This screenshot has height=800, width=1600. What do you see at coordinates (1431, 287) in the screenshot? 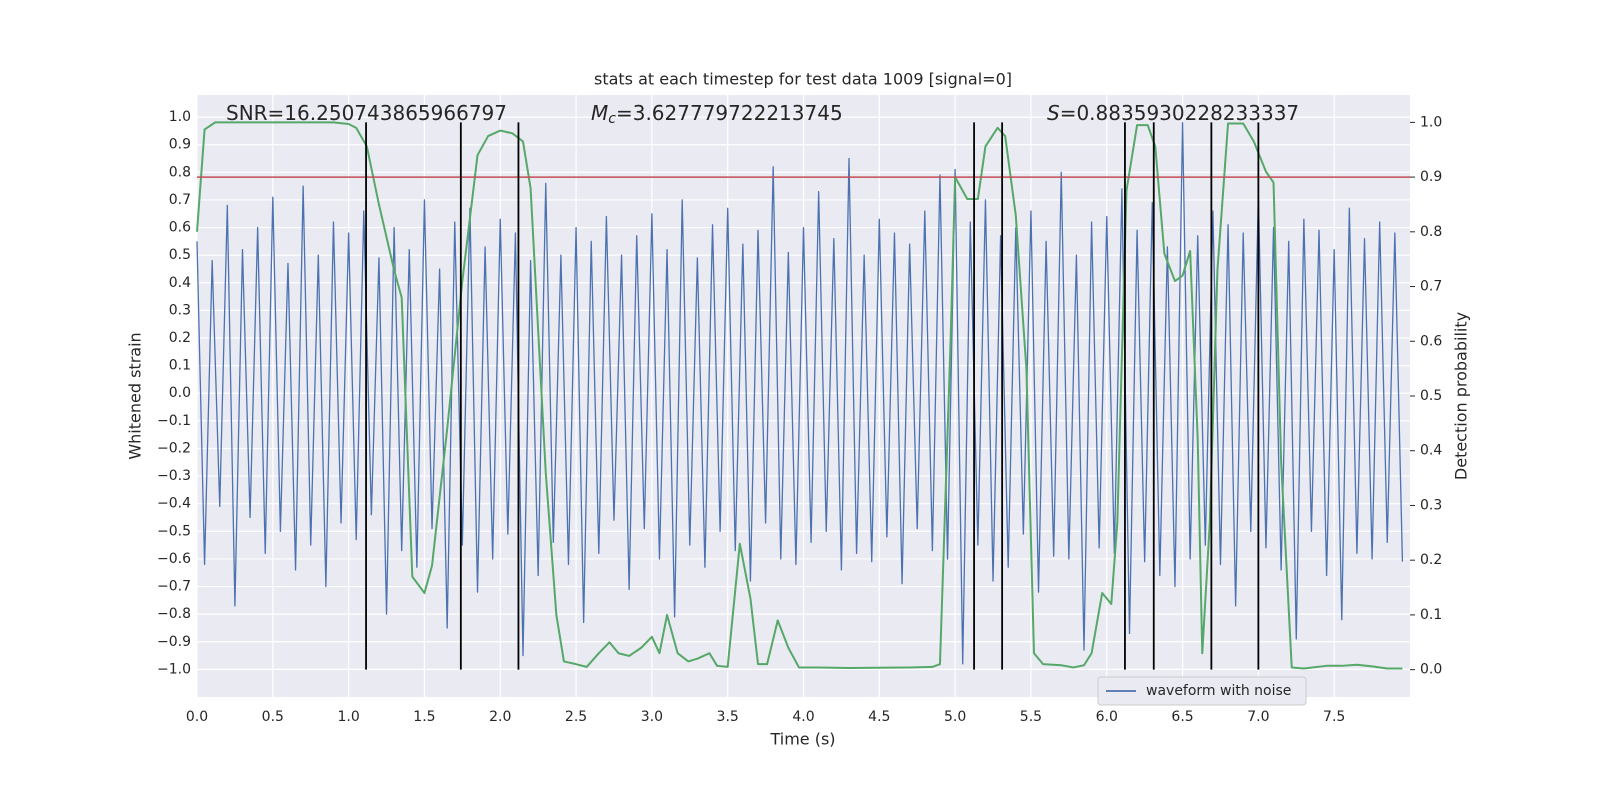
I see `y2-tick-label: 0.7` at bounding box center [1431, 287].